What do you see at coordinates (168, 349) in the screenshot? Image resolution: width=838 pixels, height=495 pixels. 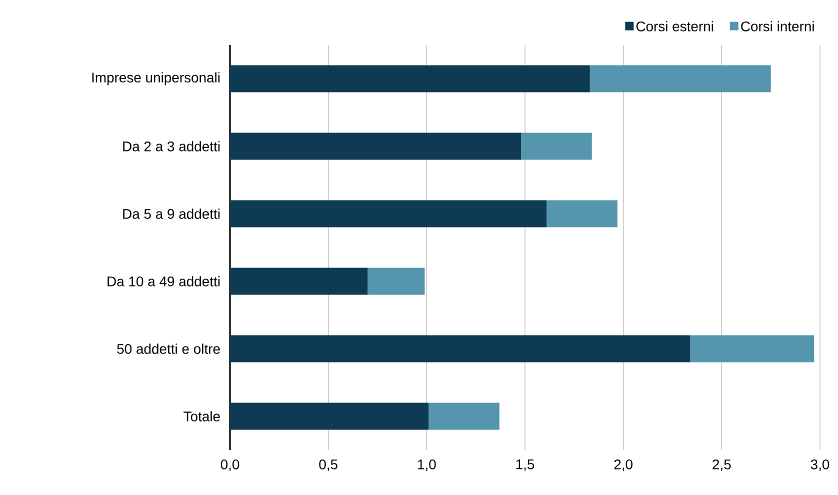 I see `y-tick-label: 50 addetti e oltre` at bounding box center [168, 349].